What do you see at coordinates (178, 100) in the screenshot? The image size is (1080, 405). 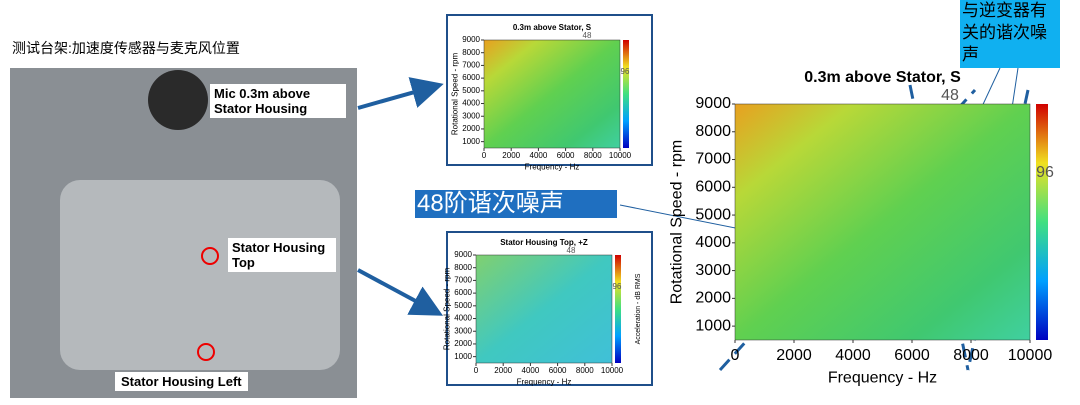 I see `microphone` at bounding box center [178, 100].